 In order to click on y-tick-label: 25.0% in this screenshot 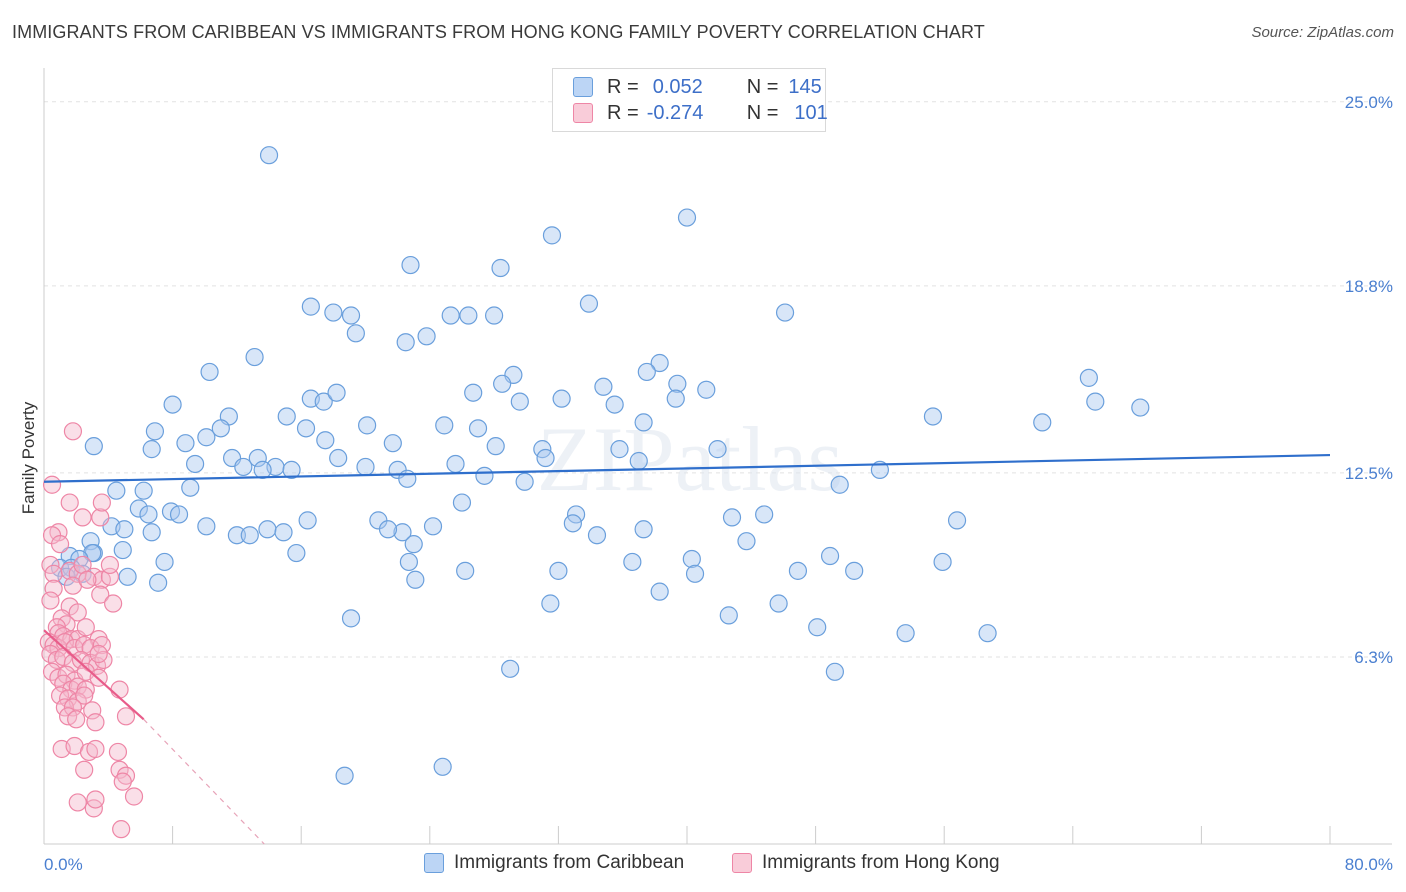, I will do `click(1369, 102)`.